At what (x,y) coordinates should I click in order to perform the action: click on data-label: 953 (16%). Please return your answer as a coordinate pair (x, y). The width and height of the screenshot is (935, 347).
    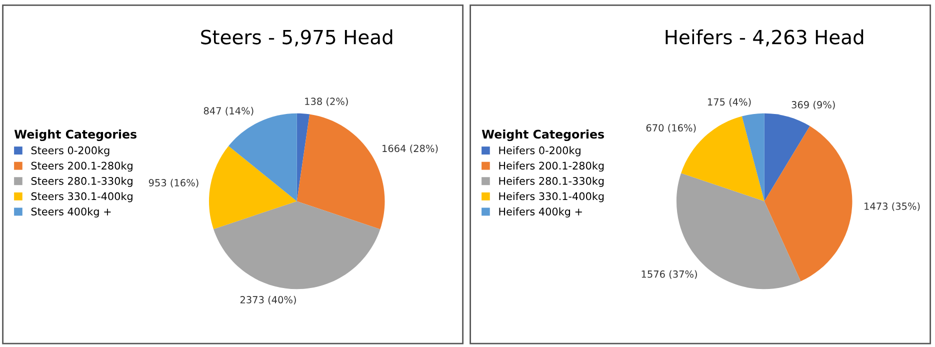
    Looking at the image, I should click on (173, 183).